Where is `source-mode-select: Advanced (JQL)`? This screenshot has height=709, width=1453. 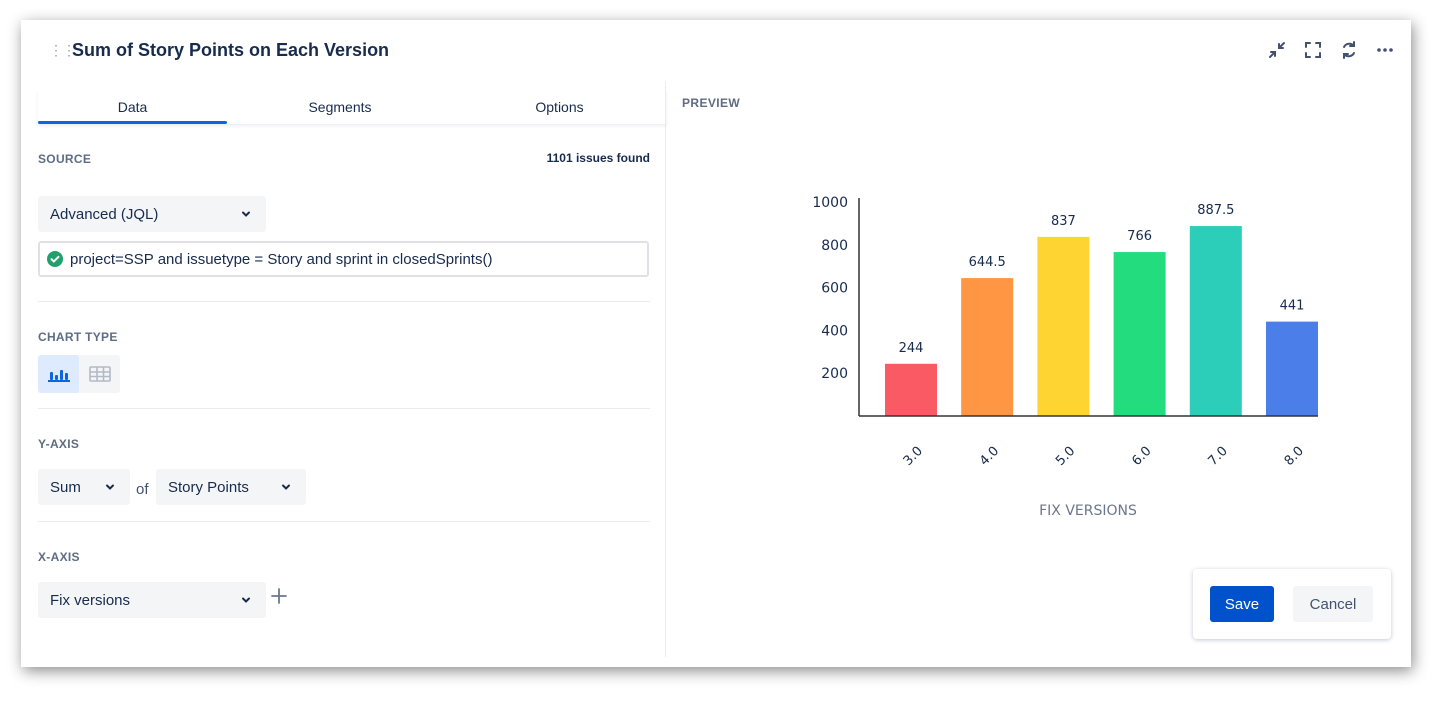
source-mode-select: Advanced (JQL) is located at coordinates (152, 214).